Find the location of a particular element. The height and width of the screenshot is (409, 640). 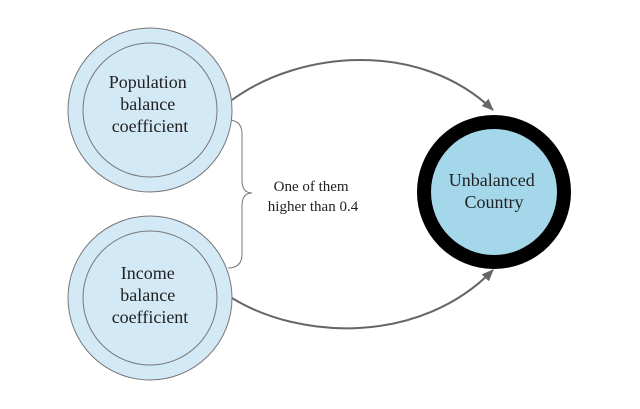

node-population-balance: Population balance coefficient is located at coordinates (150, 110).